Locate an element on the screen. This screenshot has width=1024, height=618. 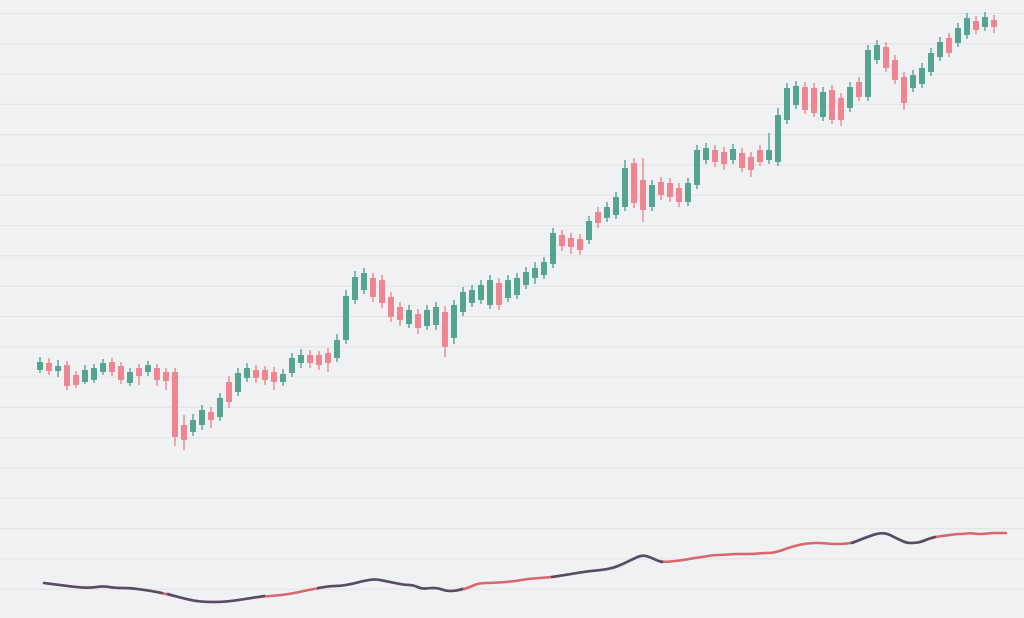
line-red is located at coordinates (525, 567).